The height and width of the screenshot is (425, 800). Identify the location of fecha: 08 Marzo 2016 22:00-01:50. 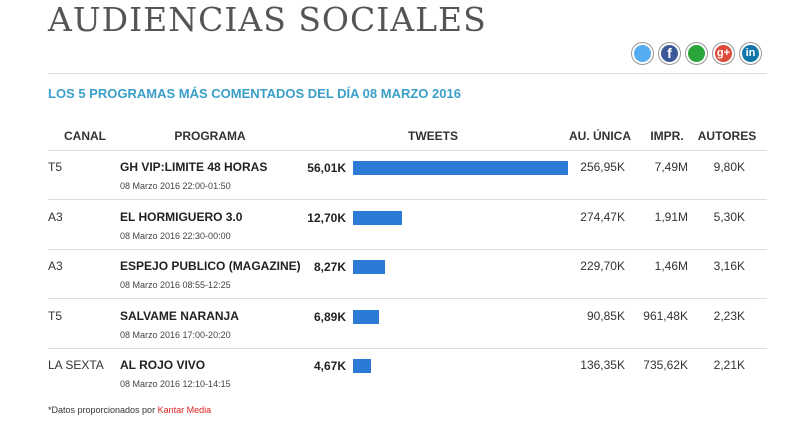
(175, 186).